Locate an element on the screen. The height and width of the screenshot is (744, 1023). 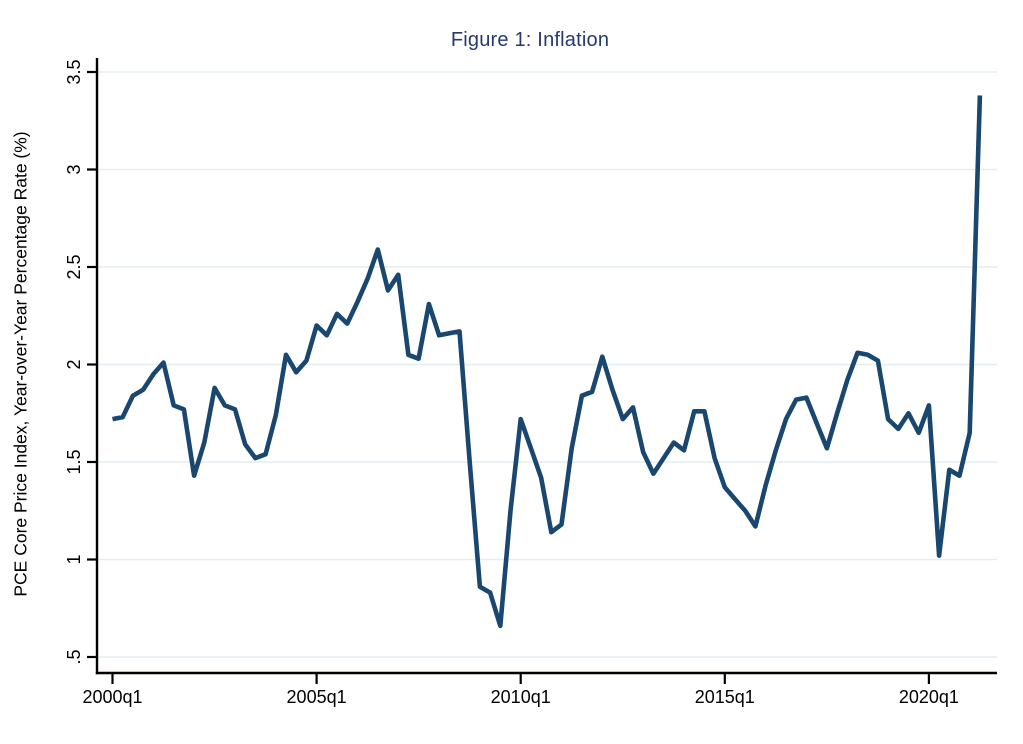
y-tick-label: 3 is located at coordinates (74, 169).